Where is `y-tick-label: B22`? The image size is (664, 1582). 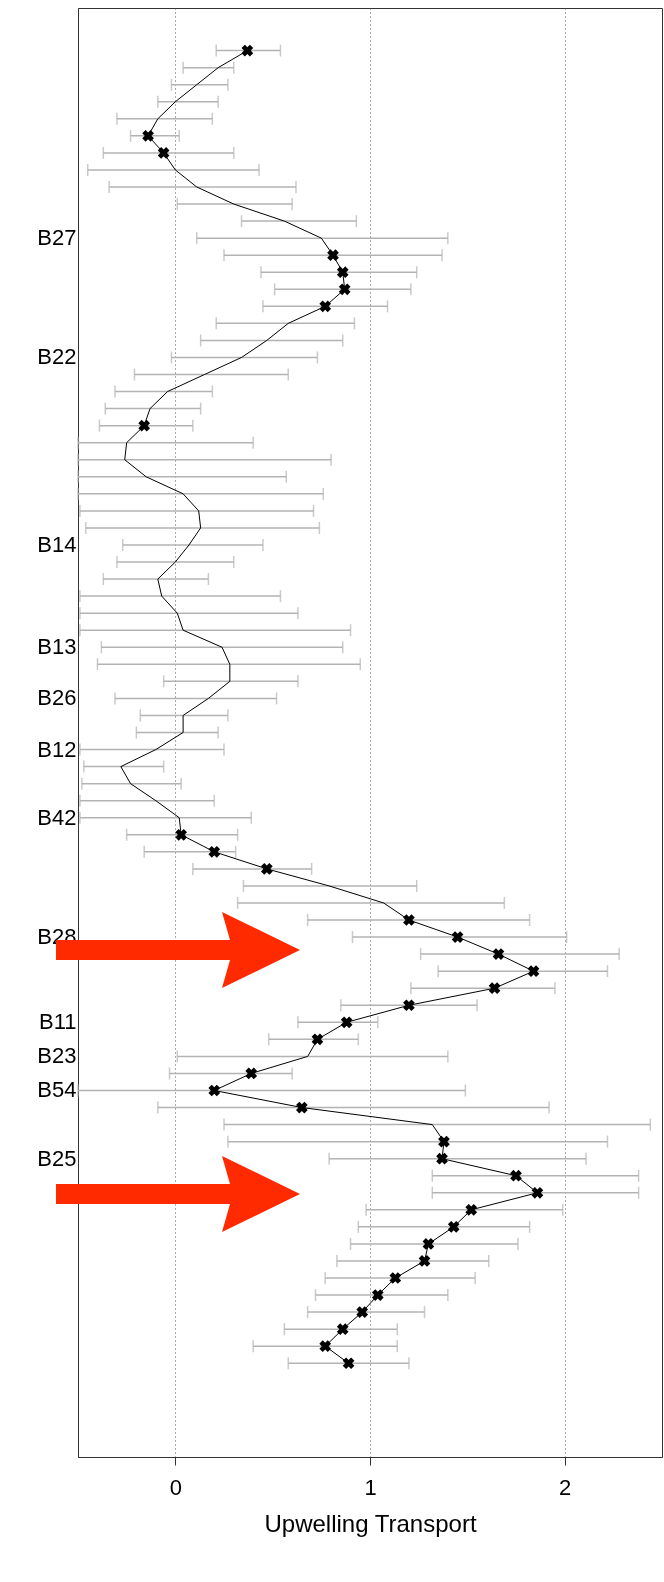 y-tick-label: B22 is located at coordinates (57, 357).